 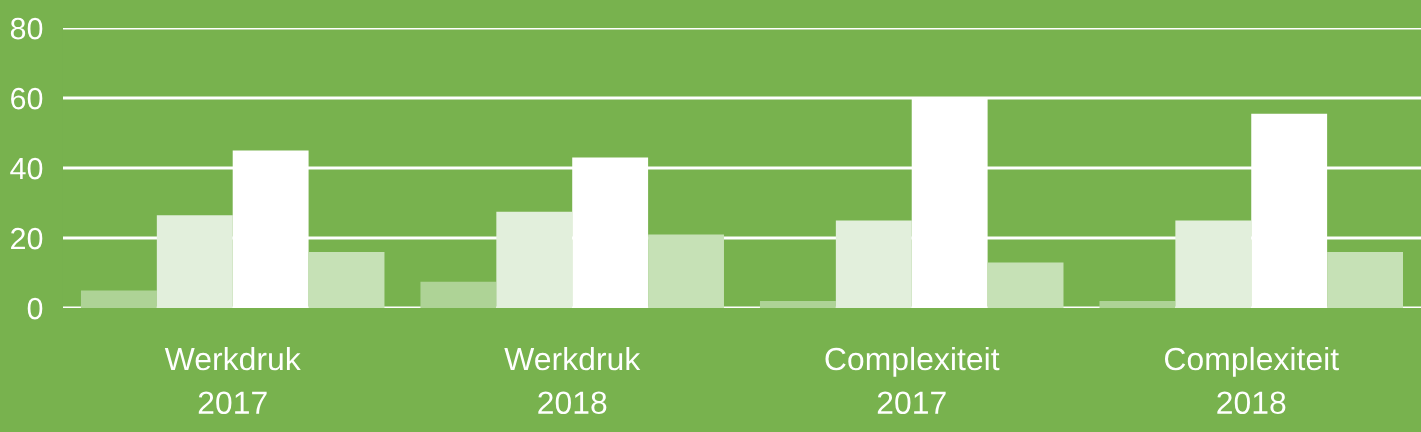 I want to click on x-tick-label: Werkdruk 2018, so click(x=572, y=380).